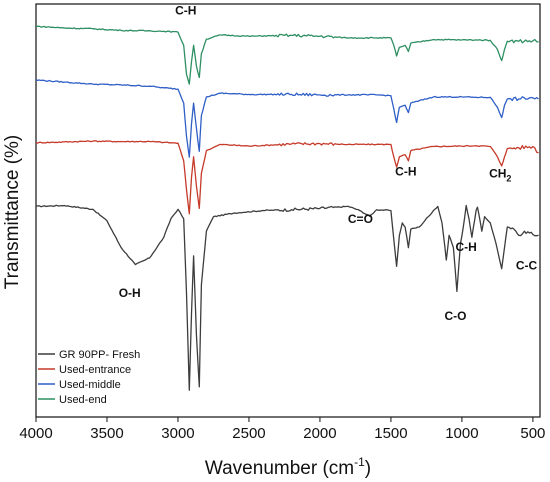  What do you see at coordinates (130, 293) in the screenshot?
I see `peak-label: O-H` at bounding box center [130, 293].